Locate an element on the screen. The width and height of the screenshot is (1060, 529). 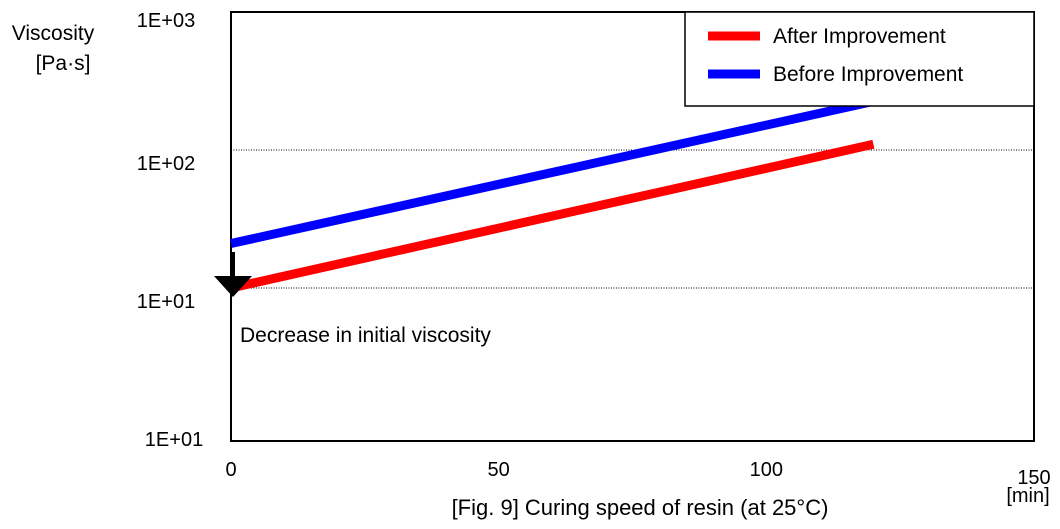
legend: After Improvement Before Improvement is located at coordinates (859, 59).